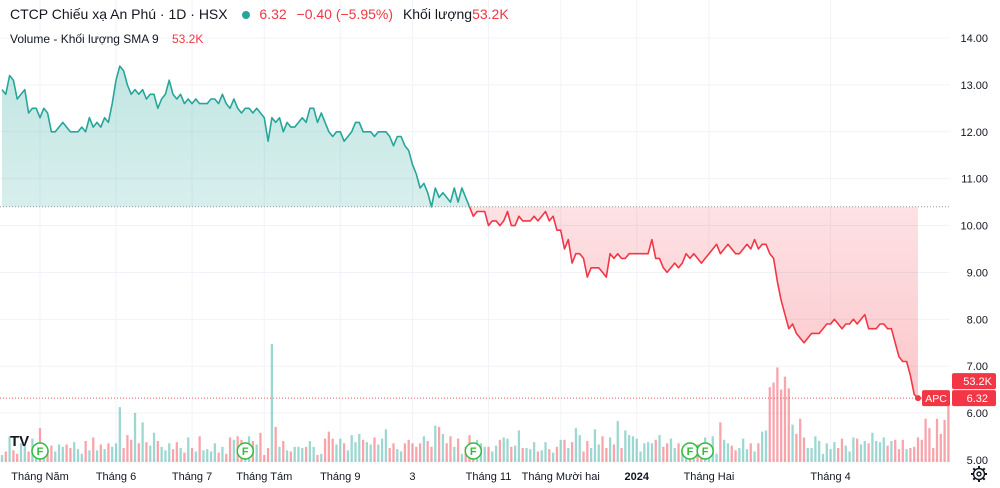  What do you see at coordinates (340, 477) in the screenshot?
I see `time-tick-label: Tháng 9` at bounding box center [340, 477].